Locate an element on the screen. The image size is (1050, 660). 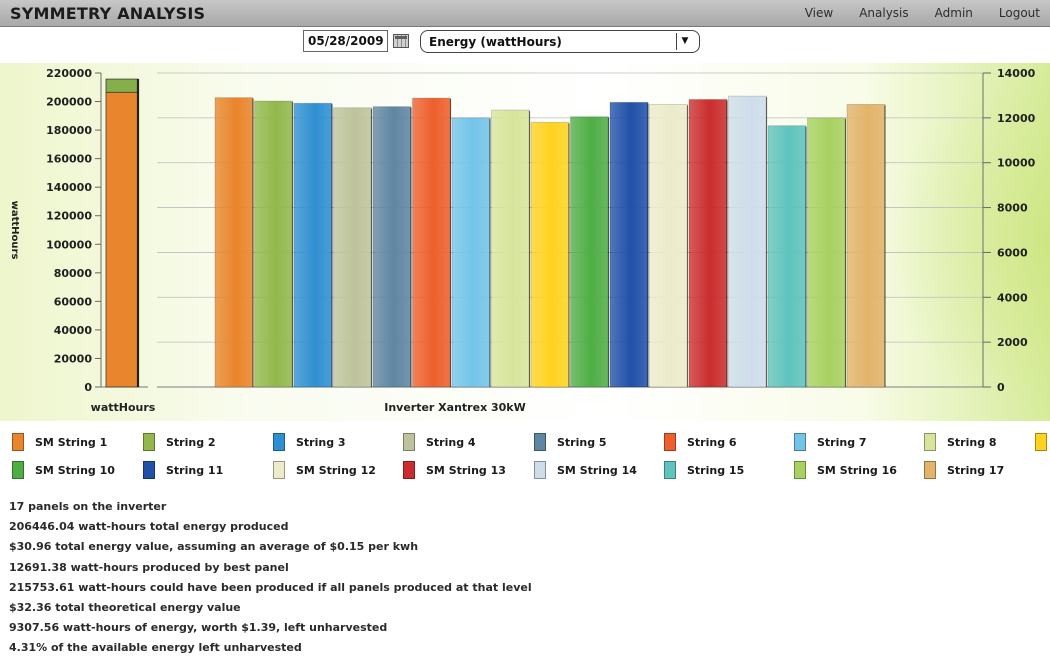
left-axis-tick-label: 200000 is located at coordinates (69, 102).